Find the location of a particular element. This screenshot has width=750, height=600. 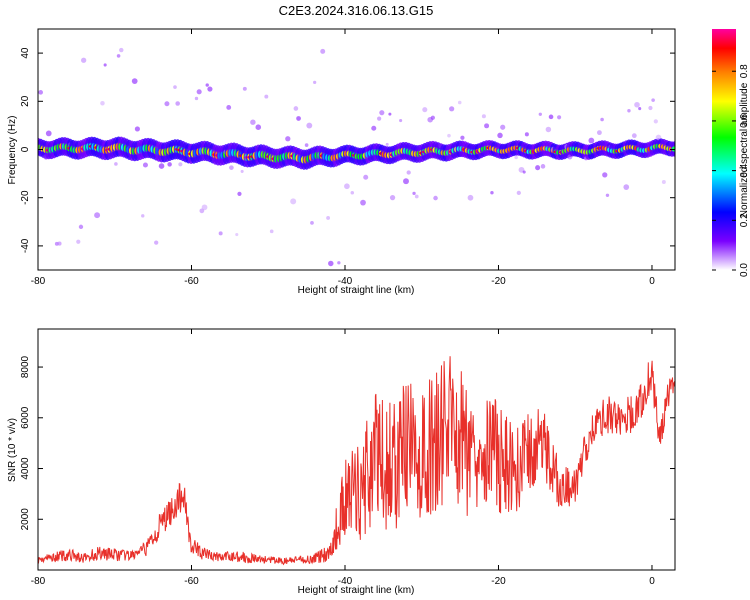

spectrogram-ytick-label: 40 is located at coordinates (25, 53).